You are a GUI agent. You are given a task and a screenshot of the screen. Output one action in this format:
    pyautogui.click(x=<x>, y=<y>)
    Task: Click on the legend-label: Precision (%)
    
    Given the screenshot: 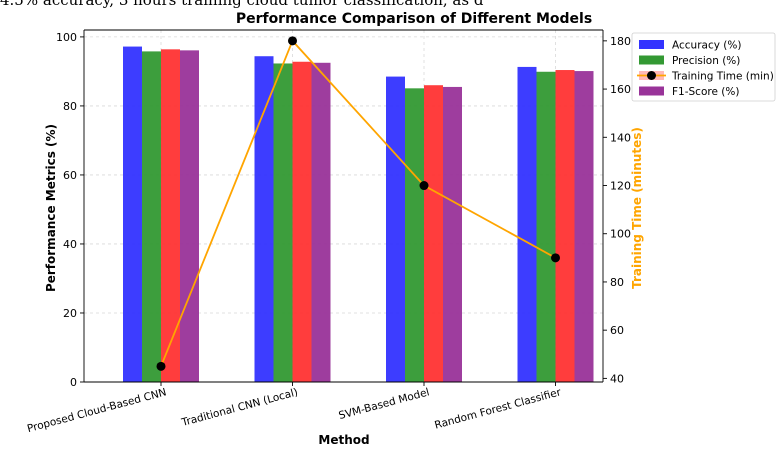 What is the action you would take?
    pyautogui.click(x=706, y=61)
    